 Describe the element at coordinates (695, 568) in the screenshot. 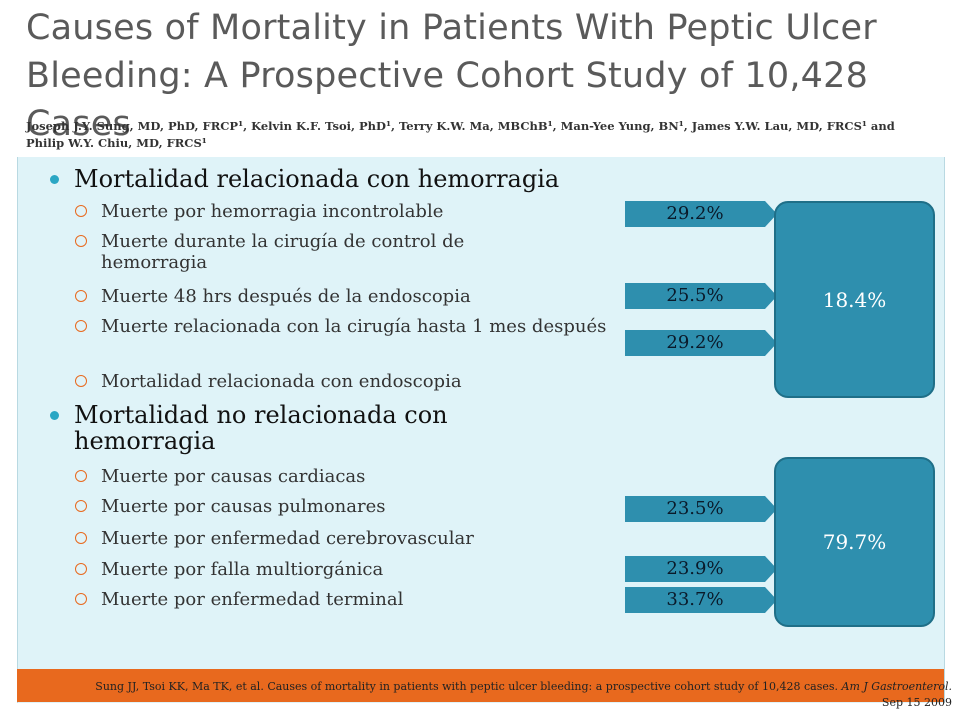

I see `percent-tag-text: 23.9%` at that location.